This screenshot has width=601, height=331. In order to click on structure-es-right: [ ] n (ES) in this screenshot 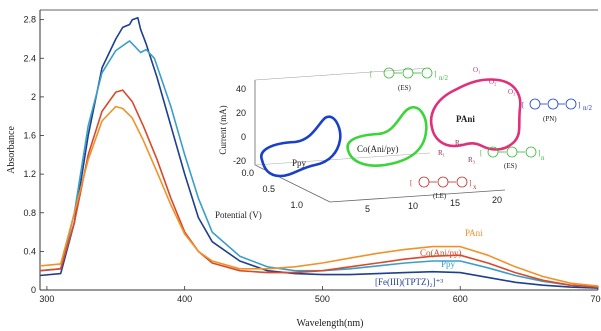, I will do `click(512, 158)`.